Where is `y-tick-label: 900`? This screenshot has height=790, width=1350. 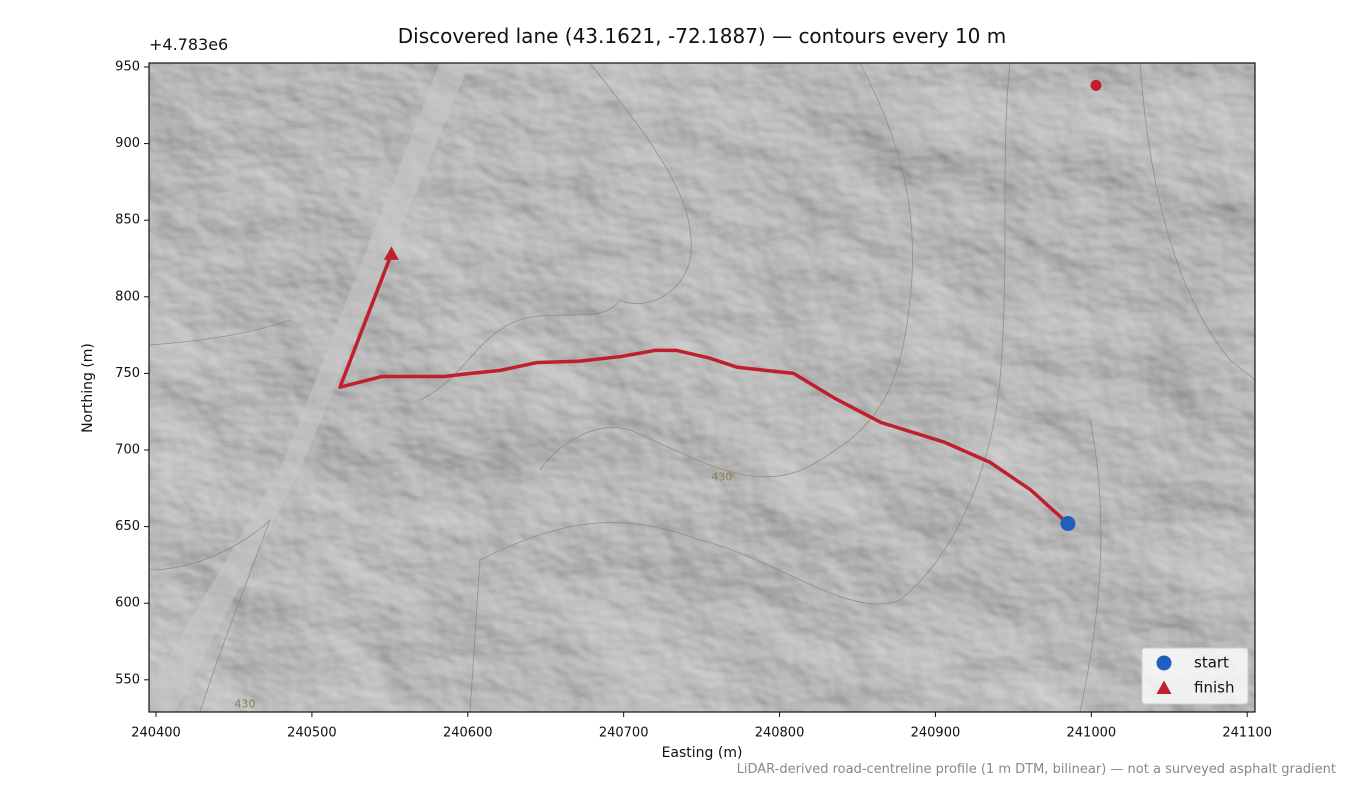 y-tick-label: 900 is located at coordinates (127, 143).